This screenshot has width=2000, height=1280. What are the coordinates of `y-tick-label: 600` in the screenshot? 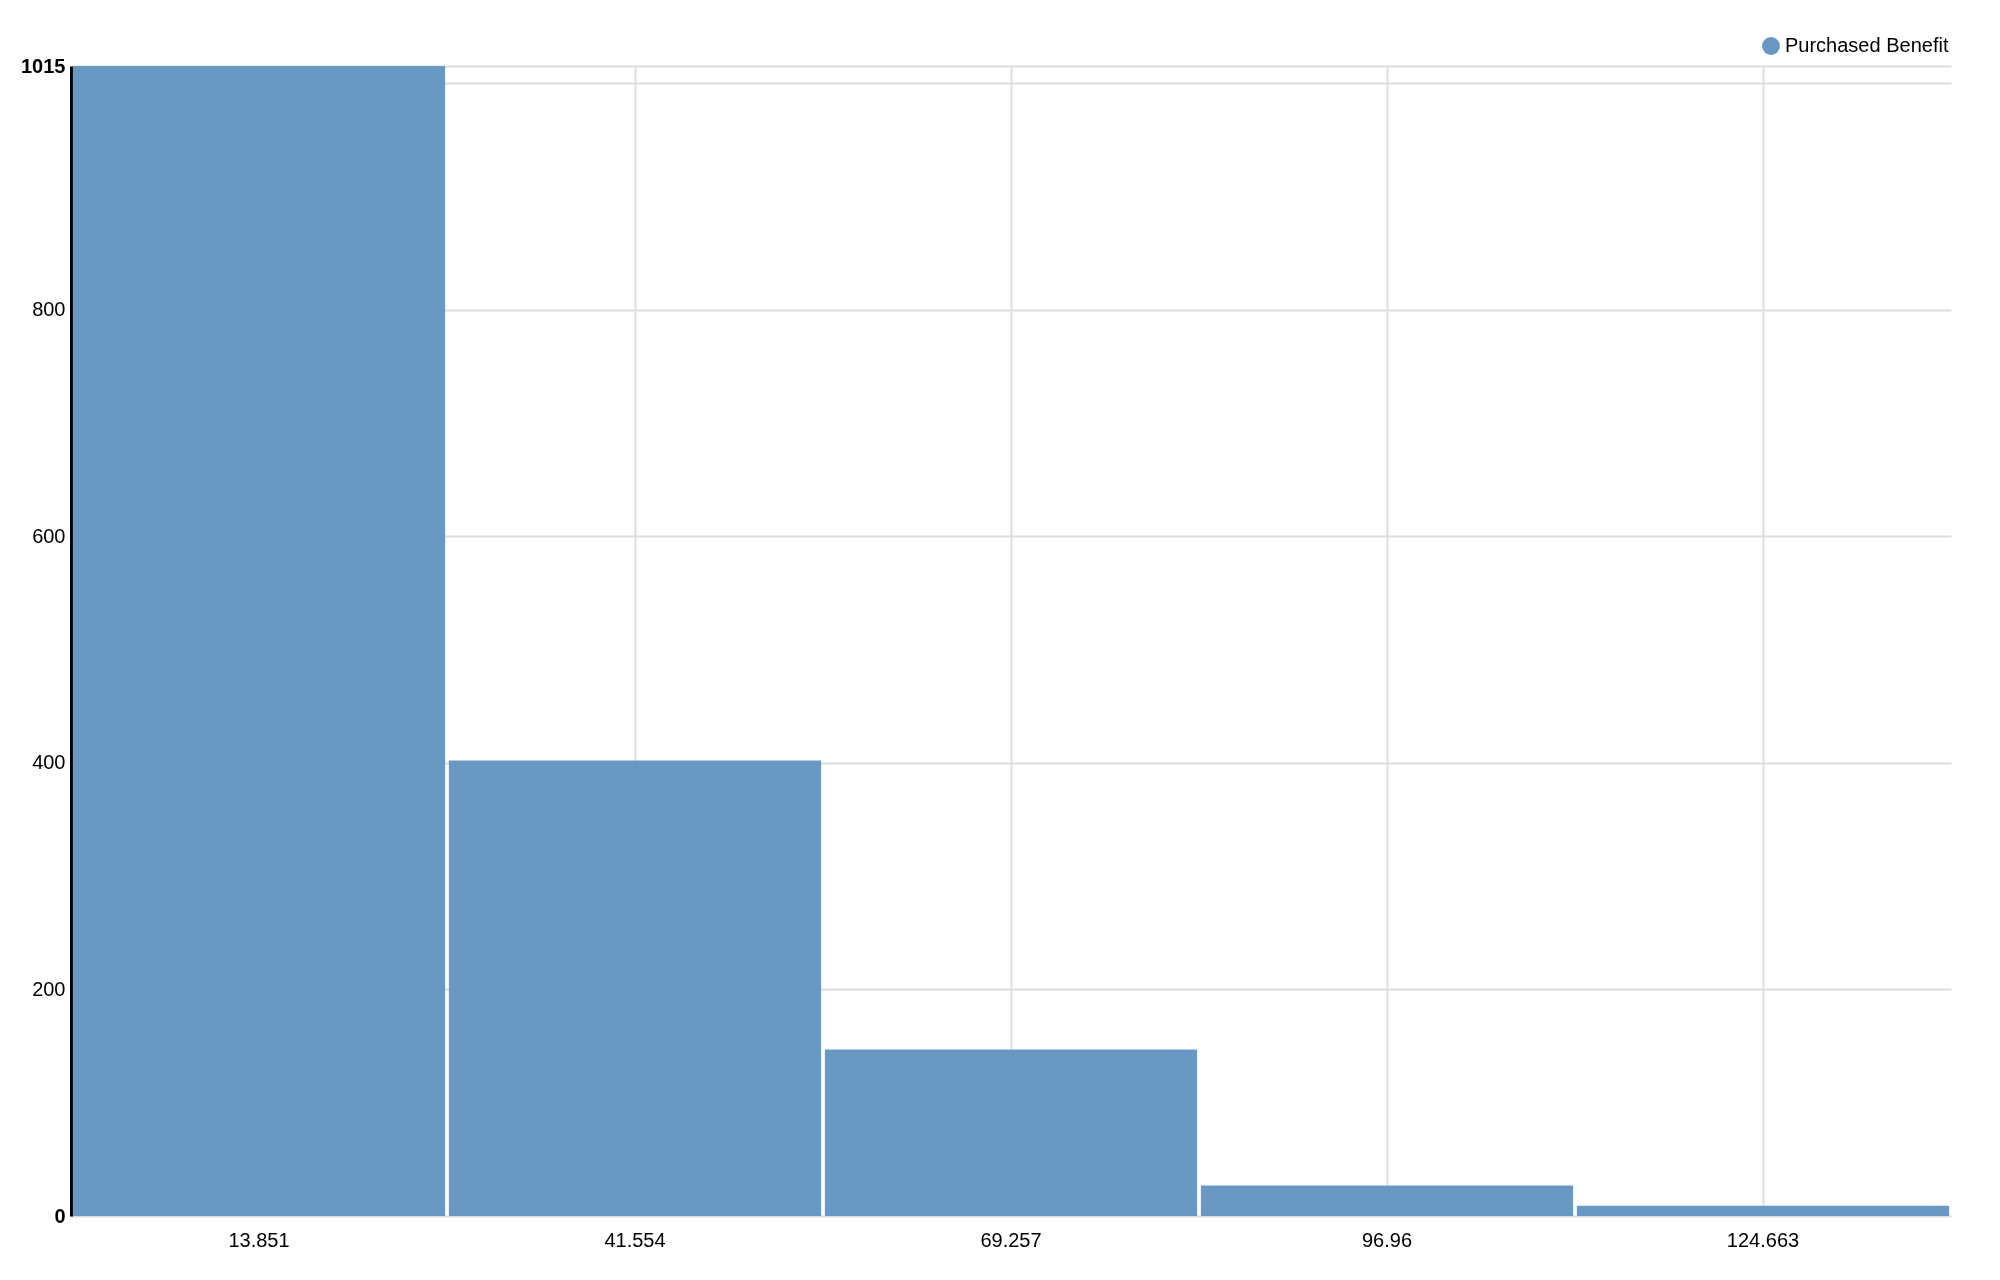 It's located at (49, 535).